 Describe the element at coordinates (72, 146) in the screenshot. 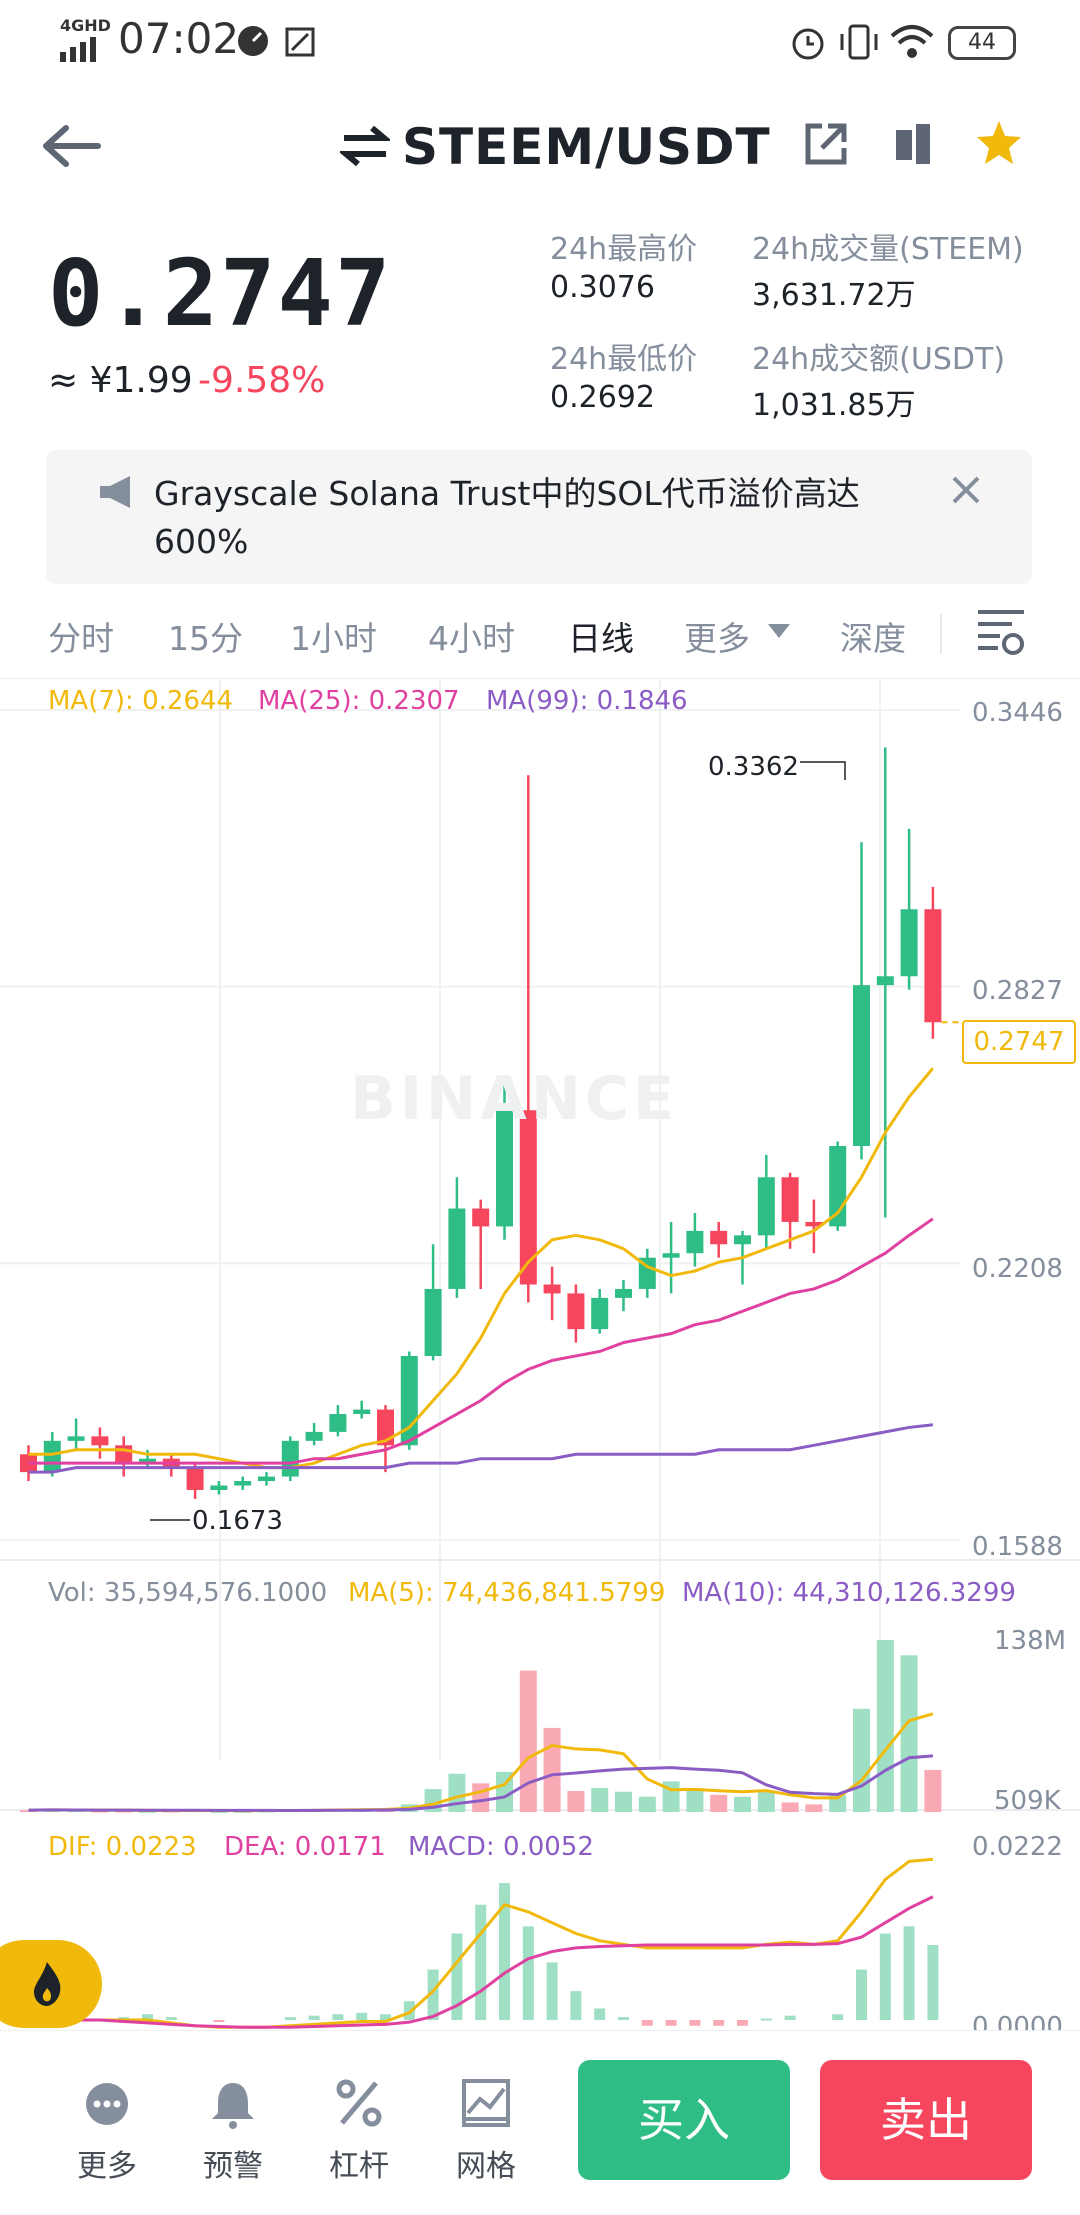

I see `back-arrow-icon` at that location.